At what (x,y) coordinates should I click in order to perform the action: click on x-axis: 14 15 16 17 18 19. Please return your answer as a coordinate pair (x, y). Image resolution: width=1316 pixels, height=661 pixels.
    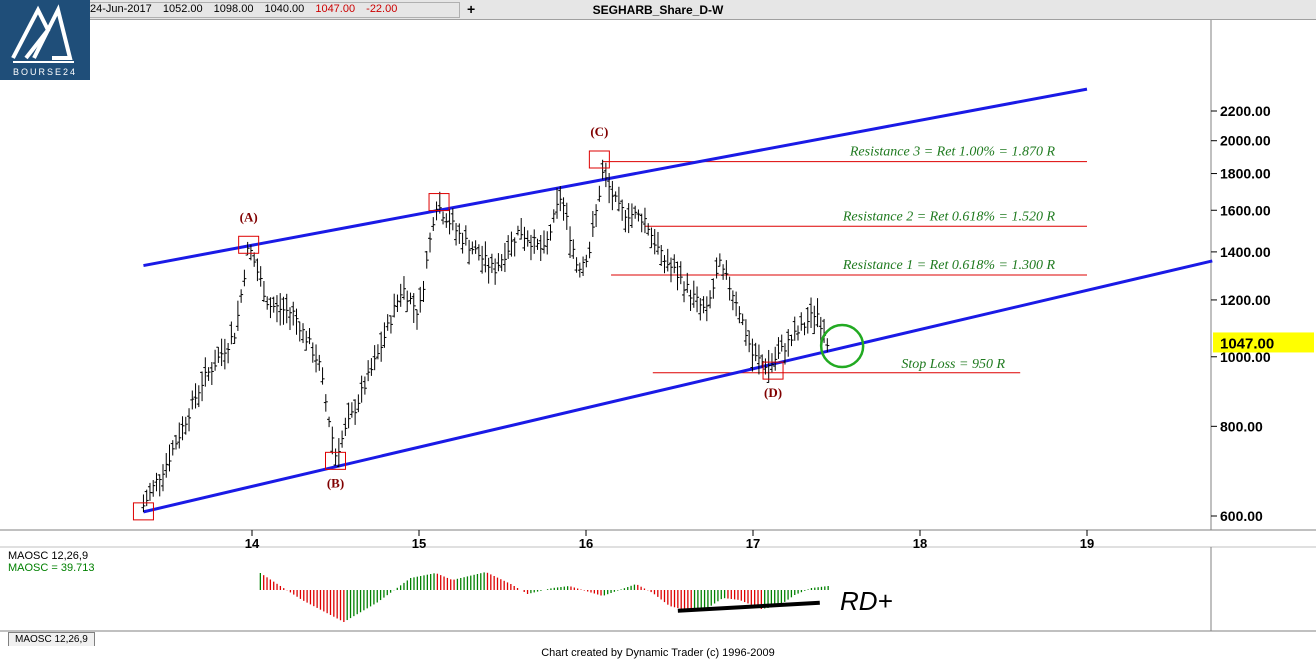
    Looking at the image, I should click on (669, 540).